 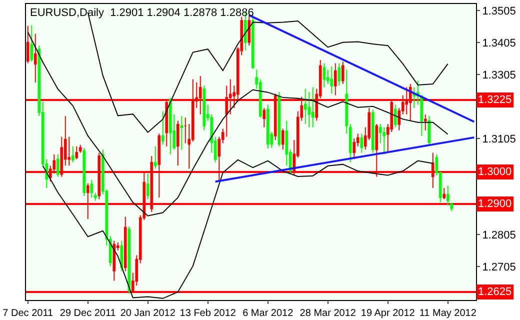 I want to click on x-tick-label: 11 May 2012, so click(x=448, y=313).